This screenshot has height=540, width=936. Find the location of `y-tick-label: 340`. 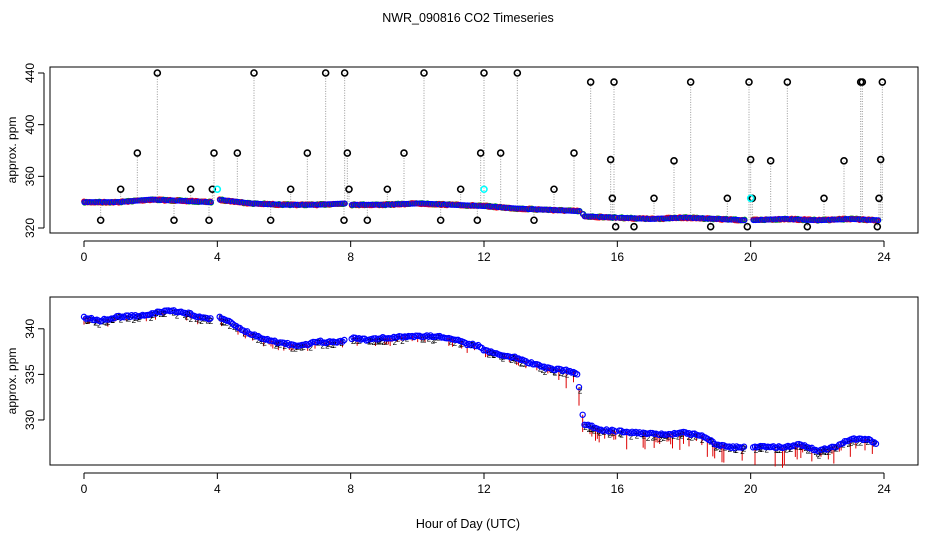

y-tick-label: 340 is located at coordinates (30, 328).